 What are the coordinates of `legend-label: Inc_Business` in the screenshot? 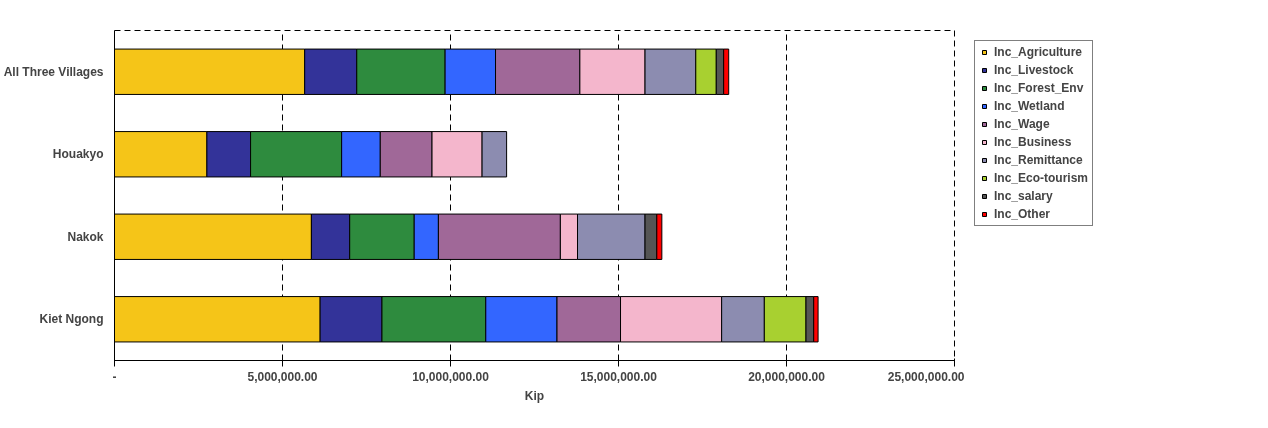 It's located at (1033, 142).